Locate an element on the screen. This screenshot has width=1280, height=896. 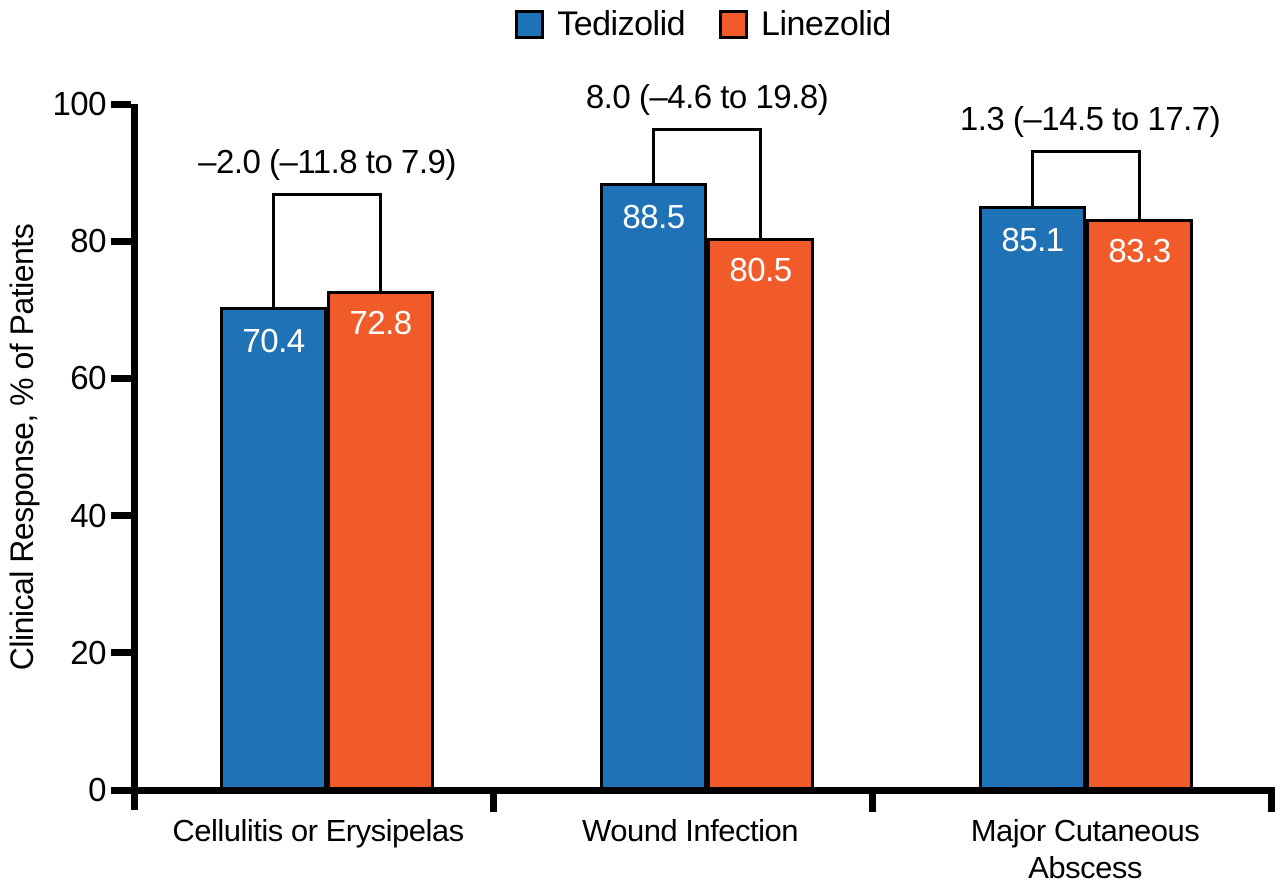
legend-item-linezolid: Linezolid is located at coordinates (805, 24).